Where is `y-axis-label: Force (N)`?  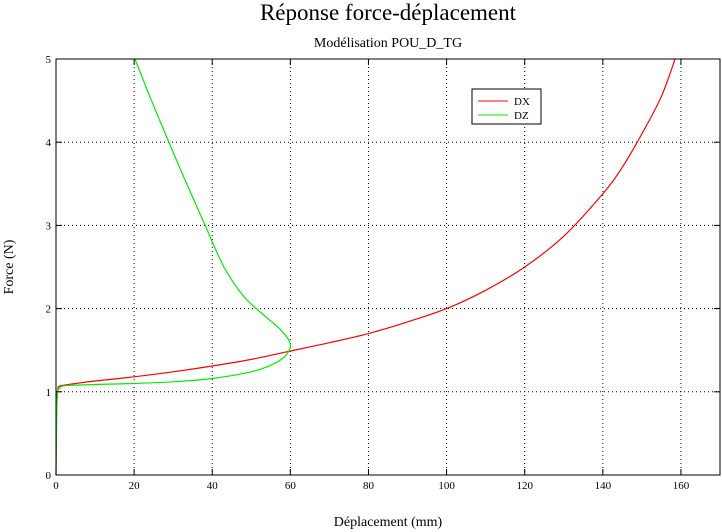 y-axis-label: Force (N) is located at coordinates (9, 266).